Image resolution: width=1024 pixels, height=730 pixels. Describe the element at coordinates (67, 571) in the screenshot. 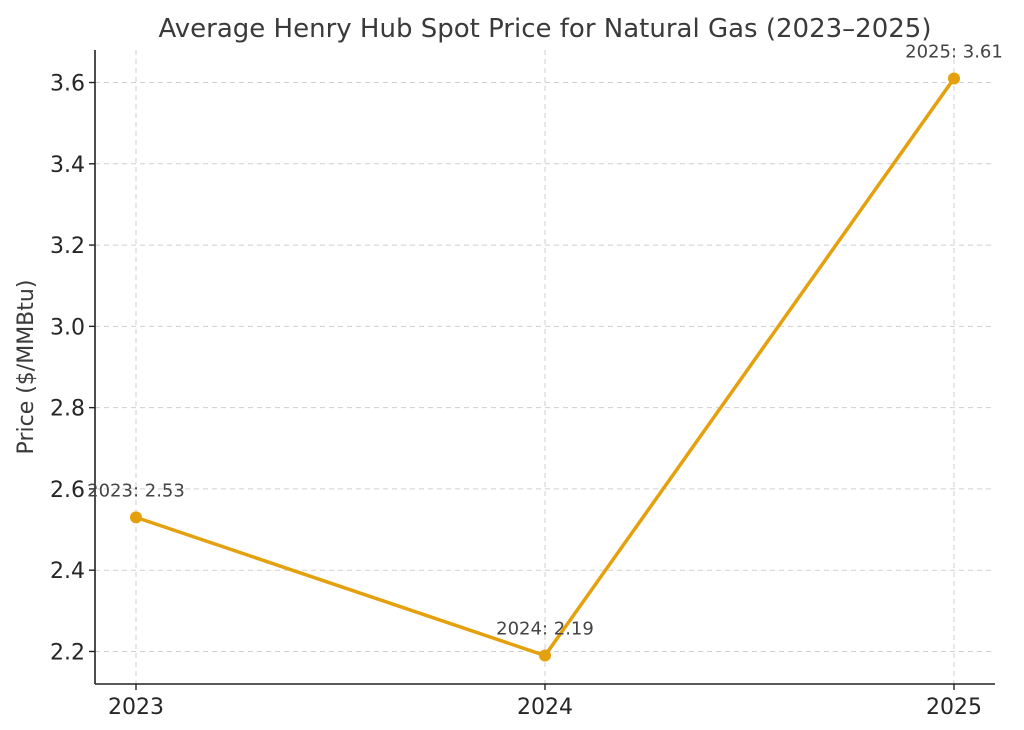

I see `y-tick-label: 2.4` at that location.